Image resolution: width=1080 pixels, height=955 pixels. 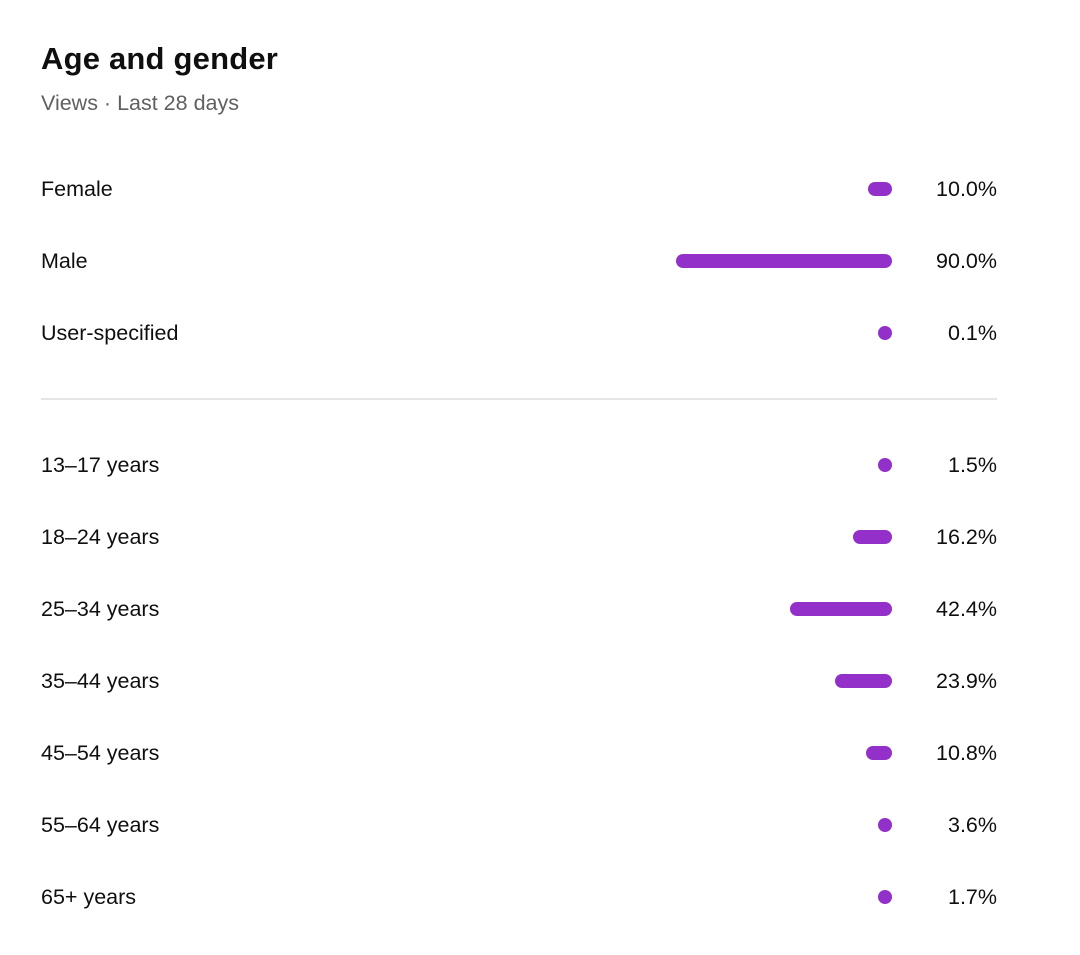 I want to click on age-row: 18–24 years 16.2%, so click(x=519, y=537).